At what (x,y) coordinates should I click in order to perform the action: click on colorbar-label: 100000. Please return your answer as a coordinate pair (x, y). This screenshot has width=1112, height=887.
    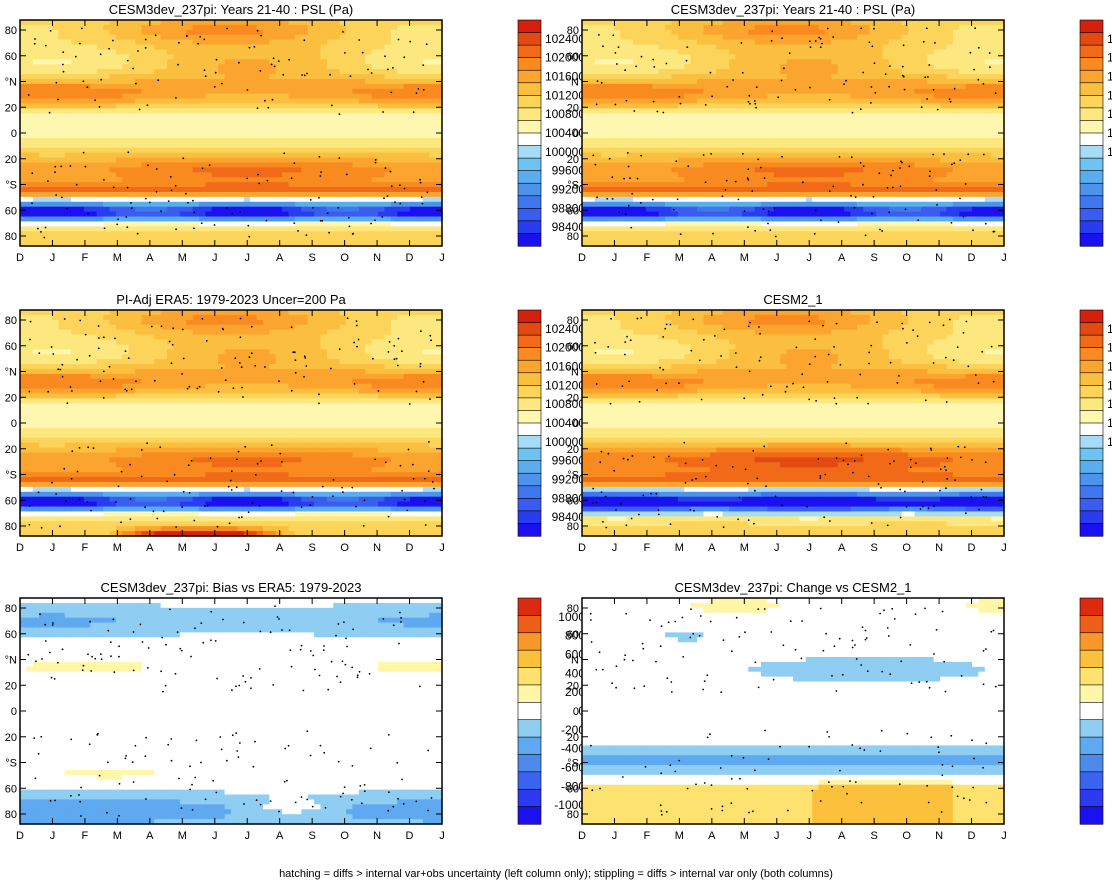
    Looking at the image, I should click on (565, 152).